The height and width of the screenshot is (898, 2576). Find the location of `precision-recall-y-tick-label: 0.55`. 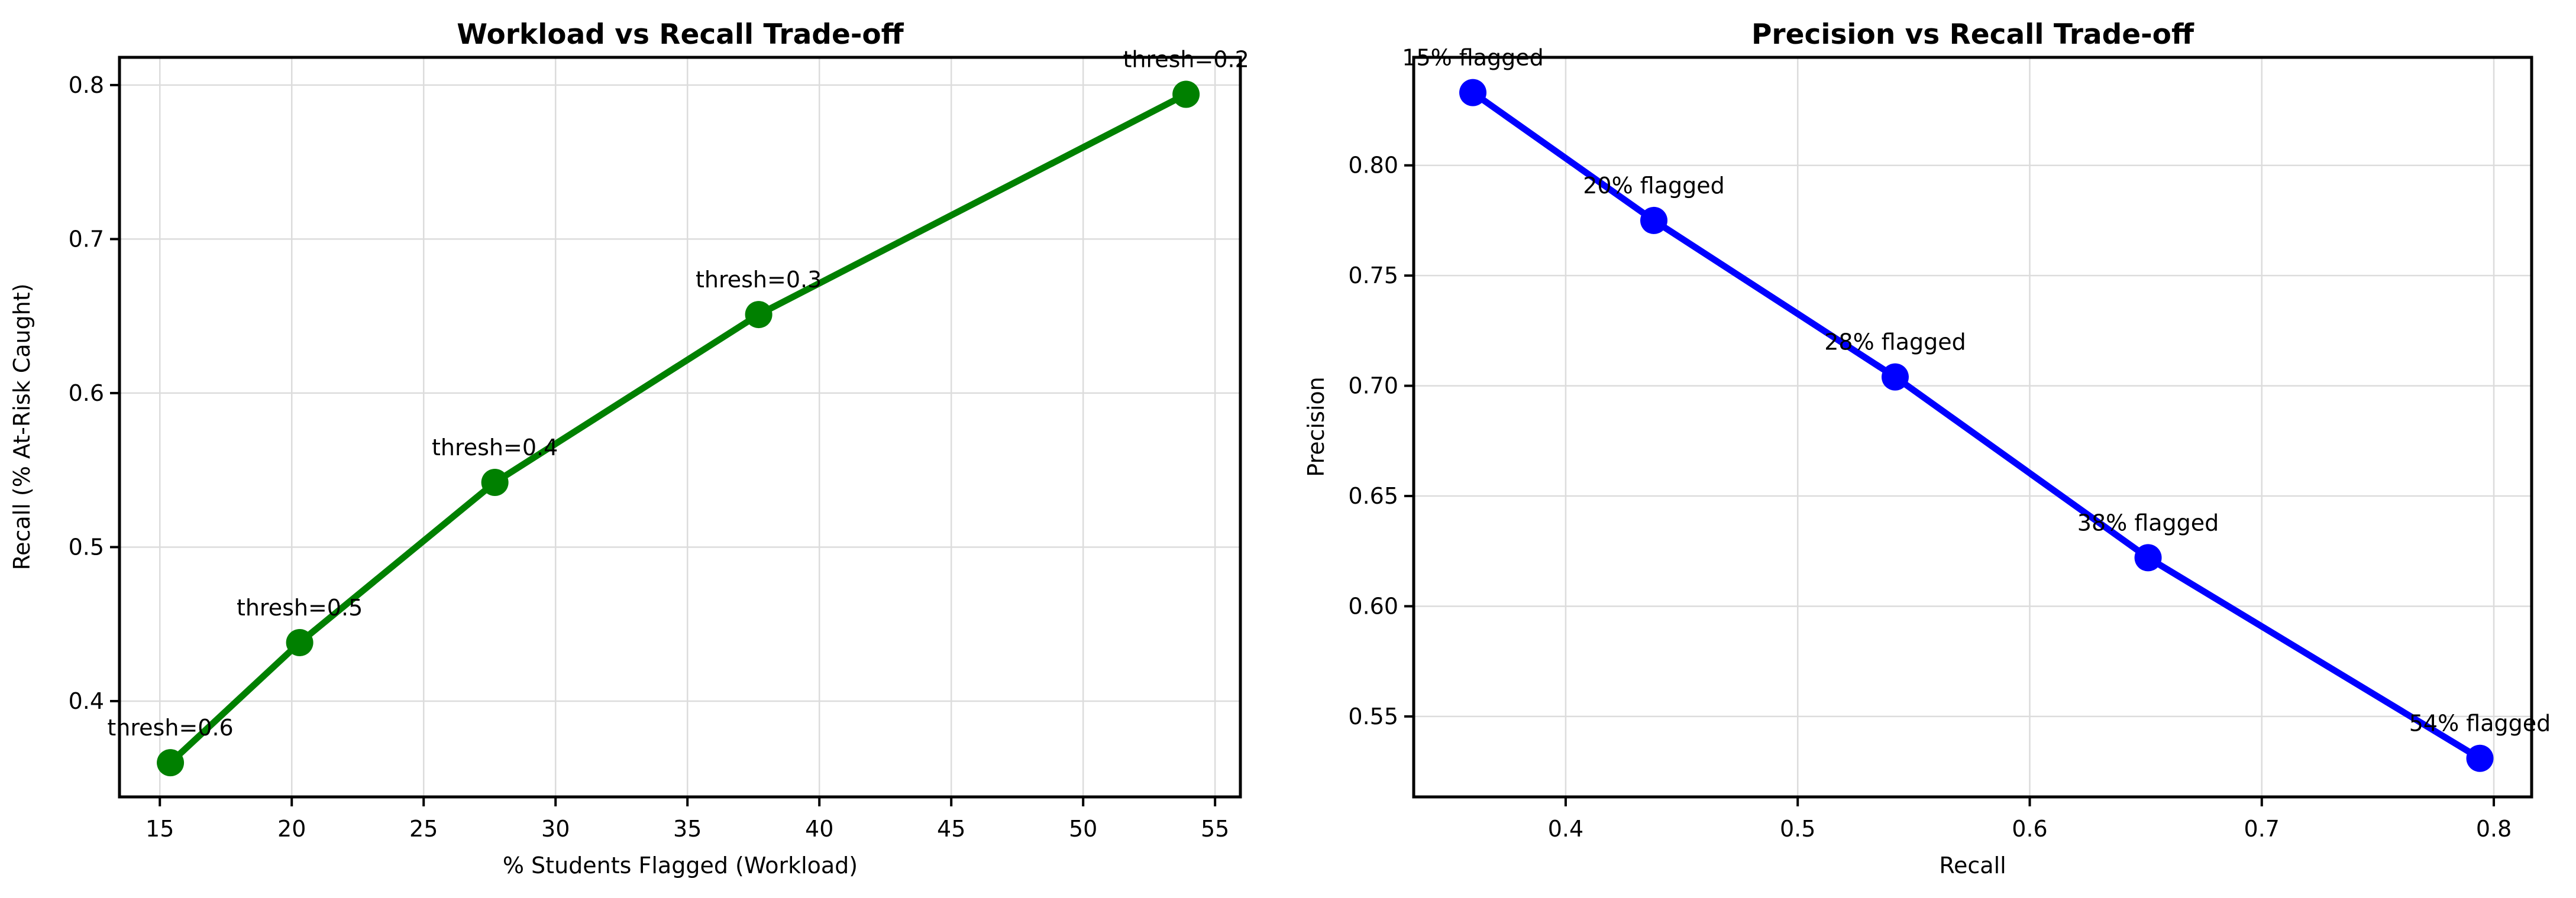

precision-recall-y-tick-label: 0.55 is located at coordinates (1373, 717).